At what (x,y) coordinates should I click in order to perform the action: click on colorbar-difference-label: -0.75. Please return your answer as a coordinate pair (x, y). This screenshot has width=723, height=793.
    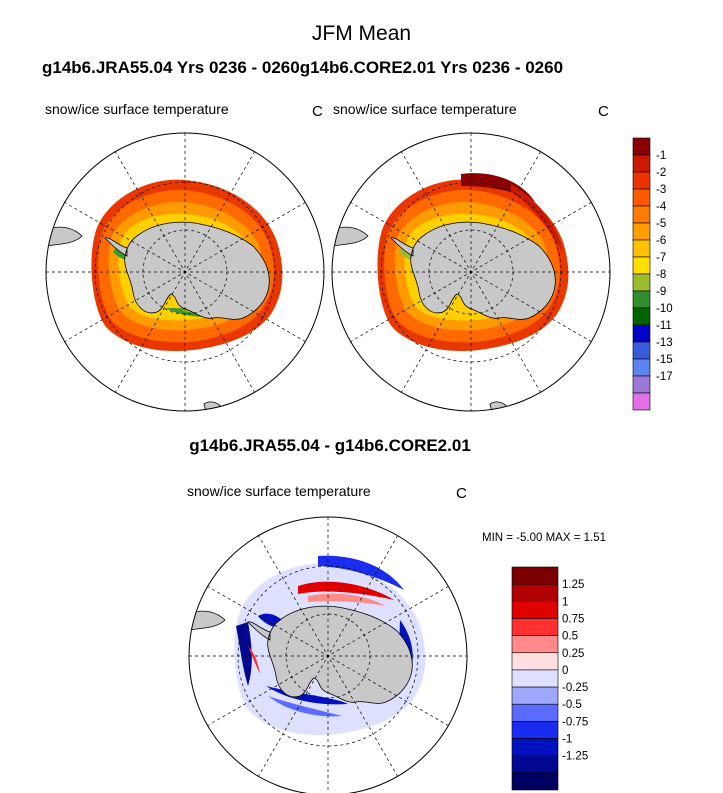
    Looking at the image, I should click on (575, 722).